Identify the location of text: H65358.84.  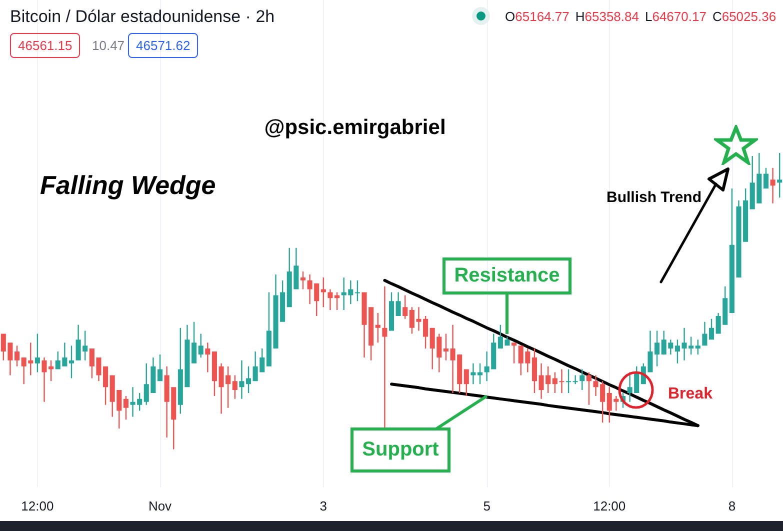
(607, 16).